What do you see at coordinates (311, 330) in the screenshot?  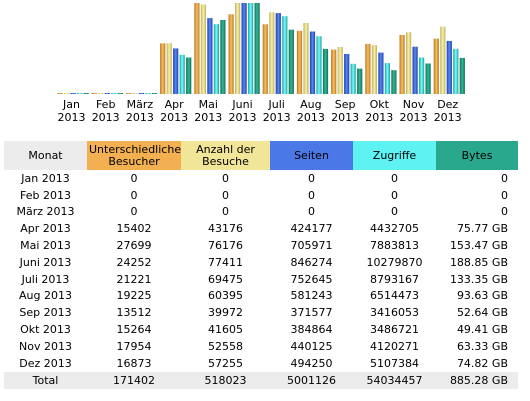 I see `cell-pages: 384864` at bounding box center [311, 330].